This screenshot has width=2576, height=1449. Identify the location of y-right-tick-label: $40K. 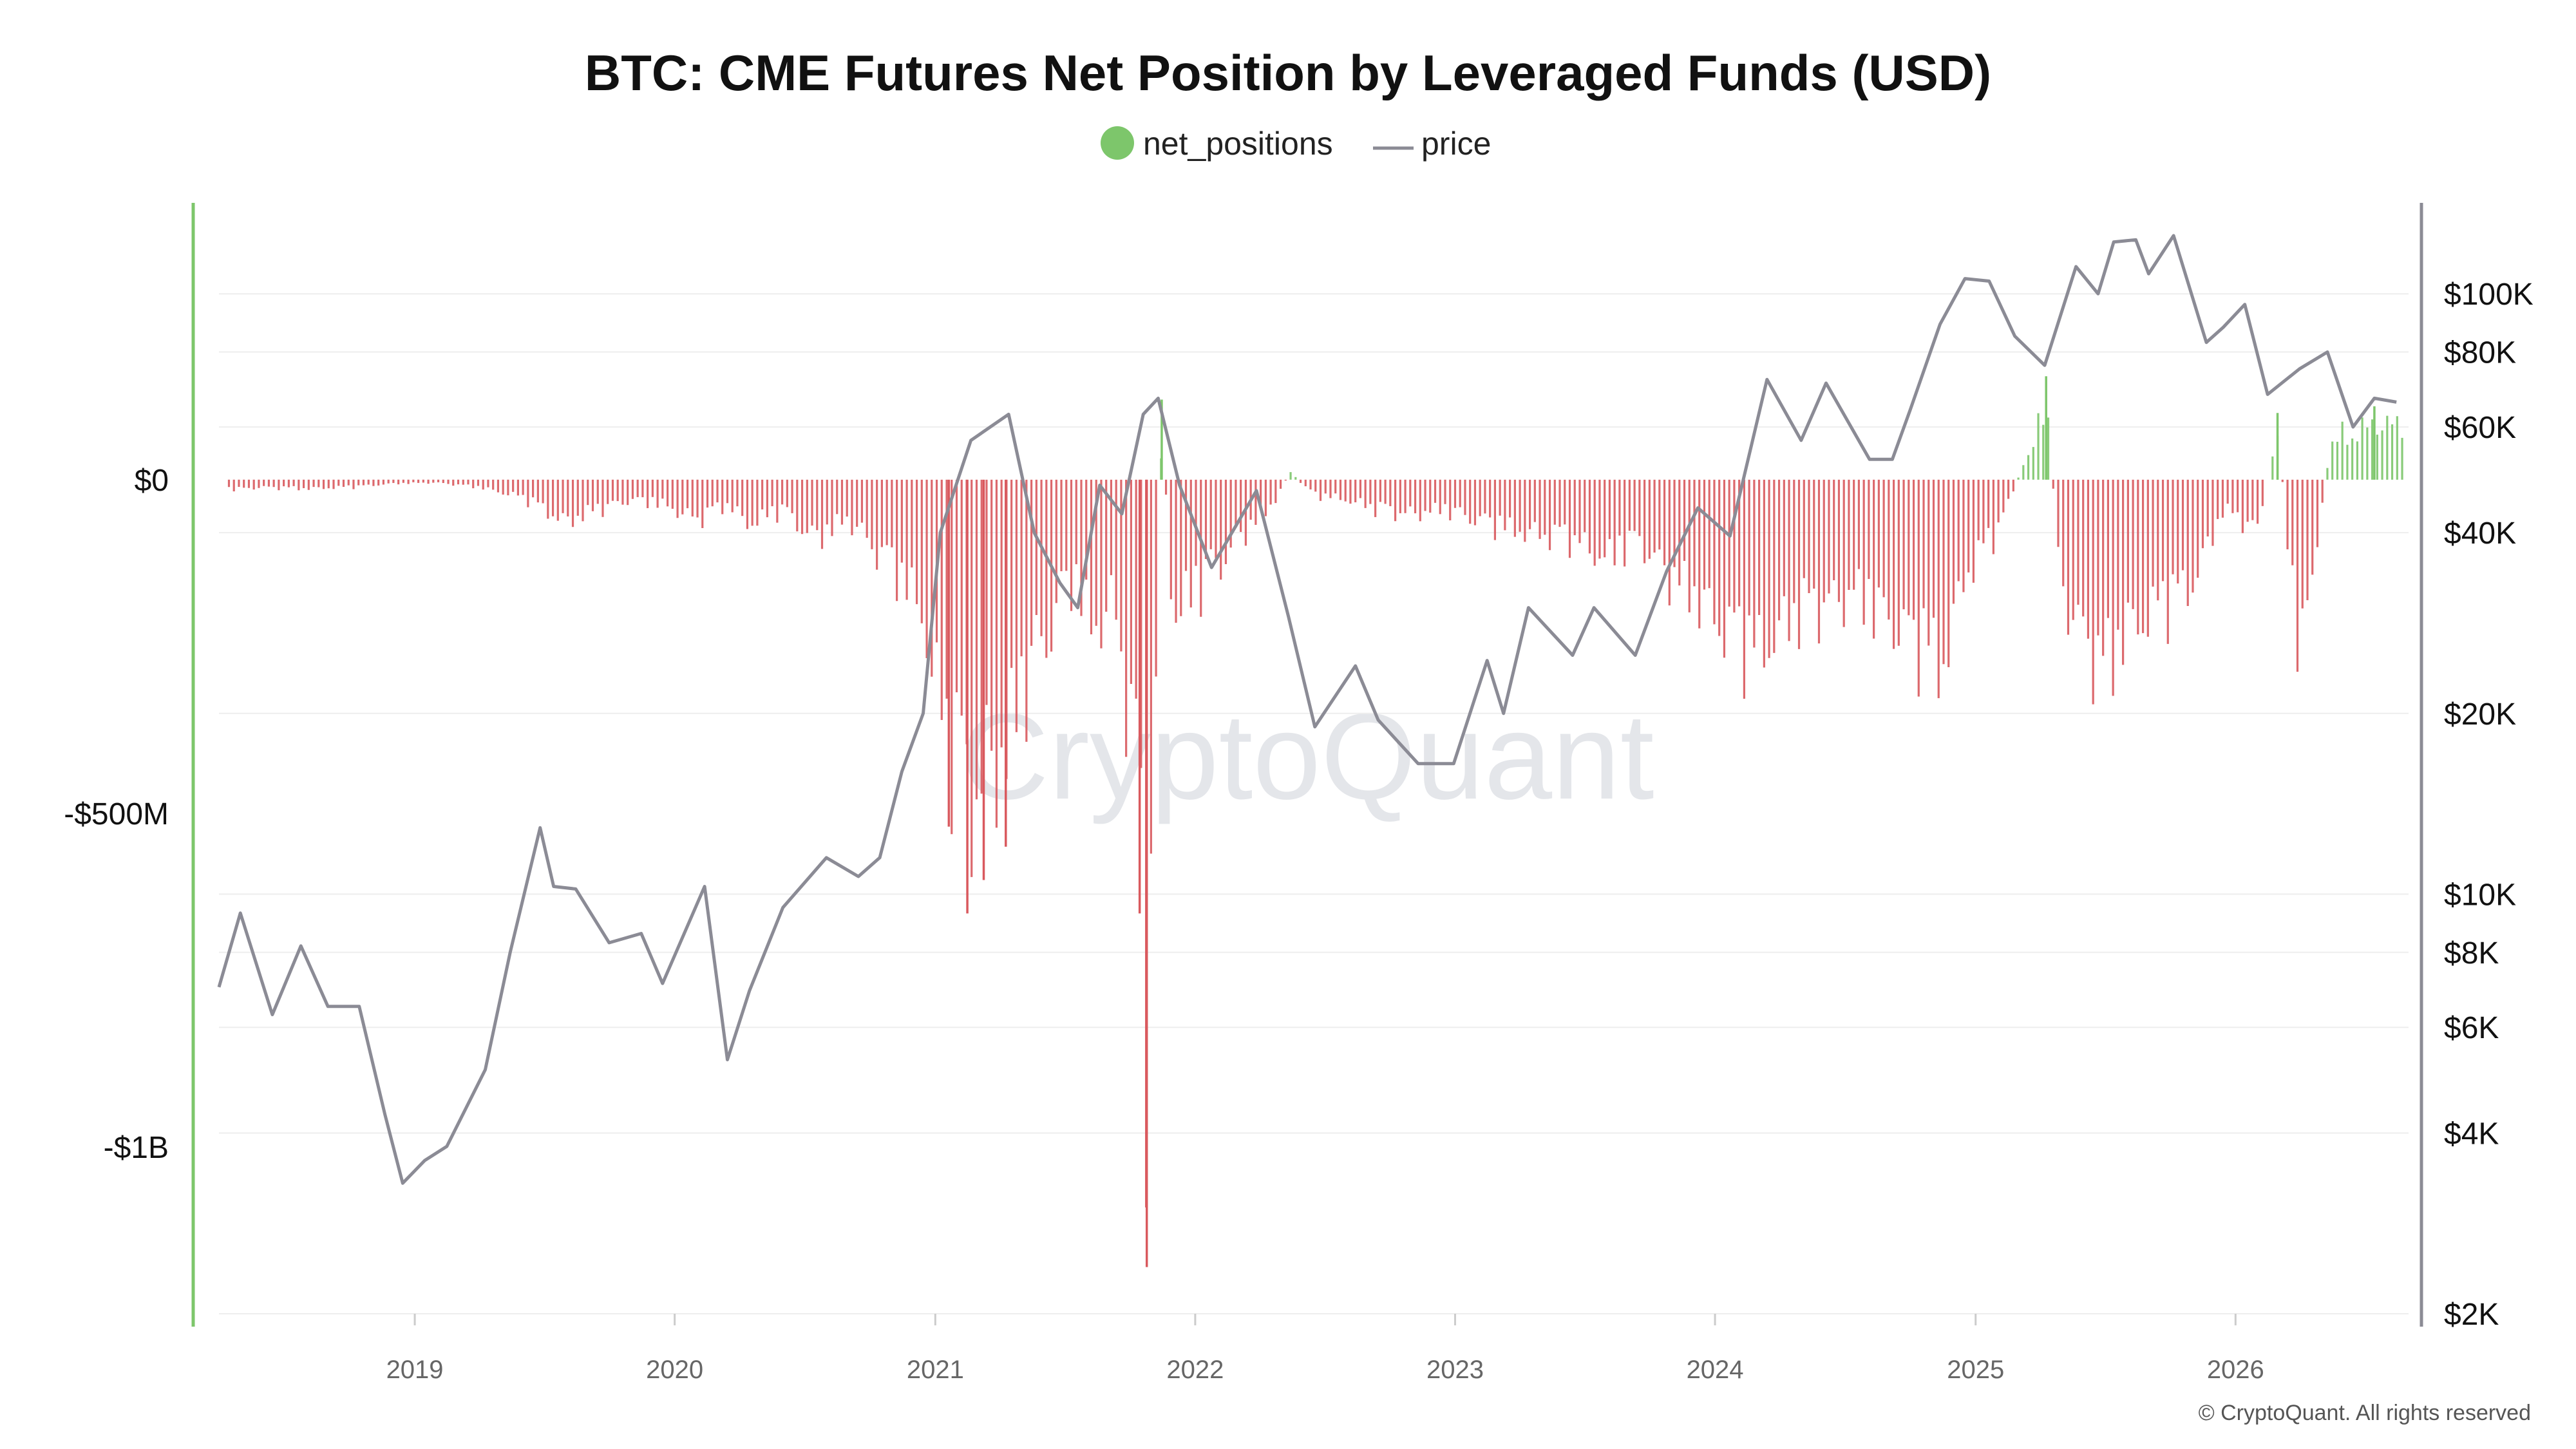
(2480, 533).